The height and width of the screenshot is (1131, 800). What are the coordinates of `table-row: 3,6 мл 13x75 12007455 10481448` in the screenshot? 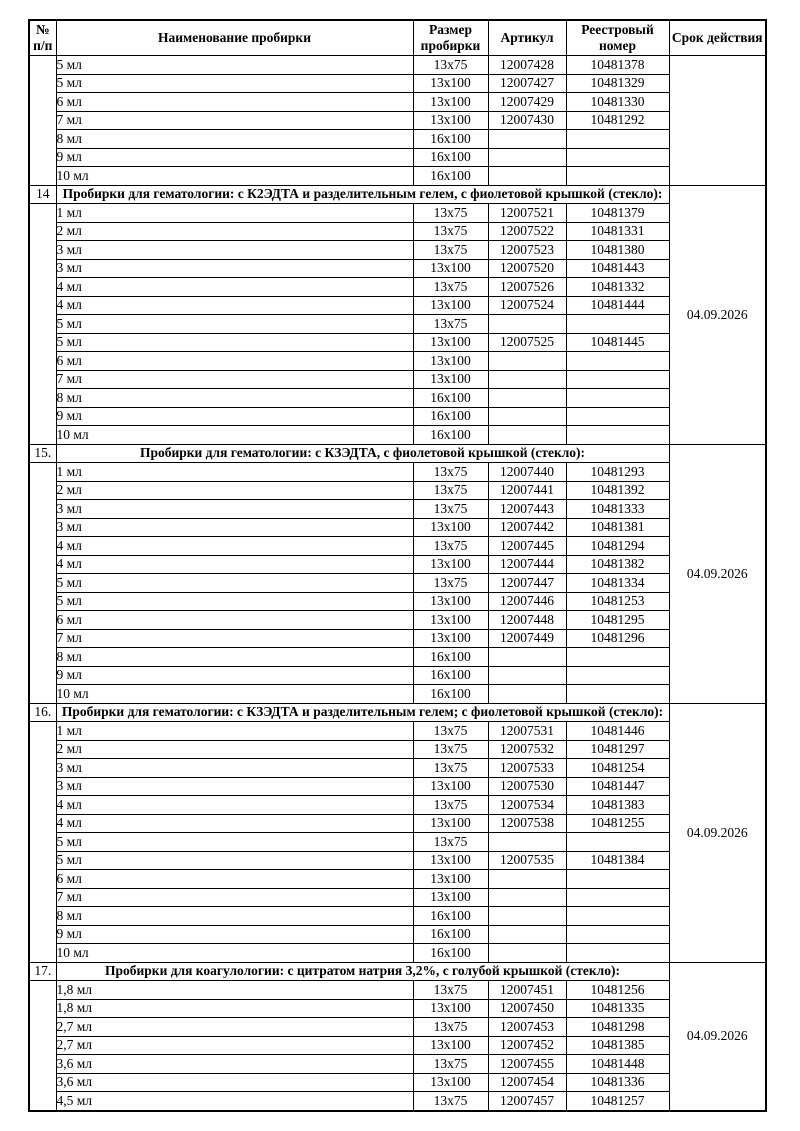 It's located at (397, 1064).